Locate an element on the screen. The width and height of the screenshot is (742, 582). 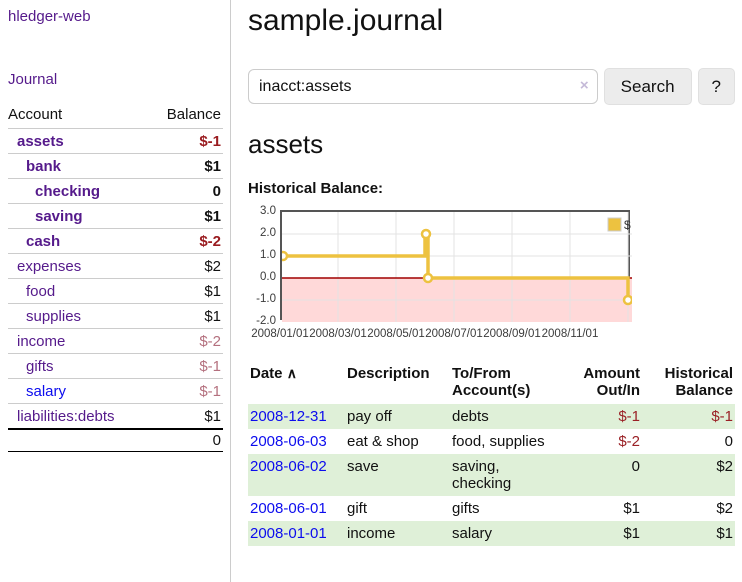
account-link: saving is located at coordinates (59, 216).